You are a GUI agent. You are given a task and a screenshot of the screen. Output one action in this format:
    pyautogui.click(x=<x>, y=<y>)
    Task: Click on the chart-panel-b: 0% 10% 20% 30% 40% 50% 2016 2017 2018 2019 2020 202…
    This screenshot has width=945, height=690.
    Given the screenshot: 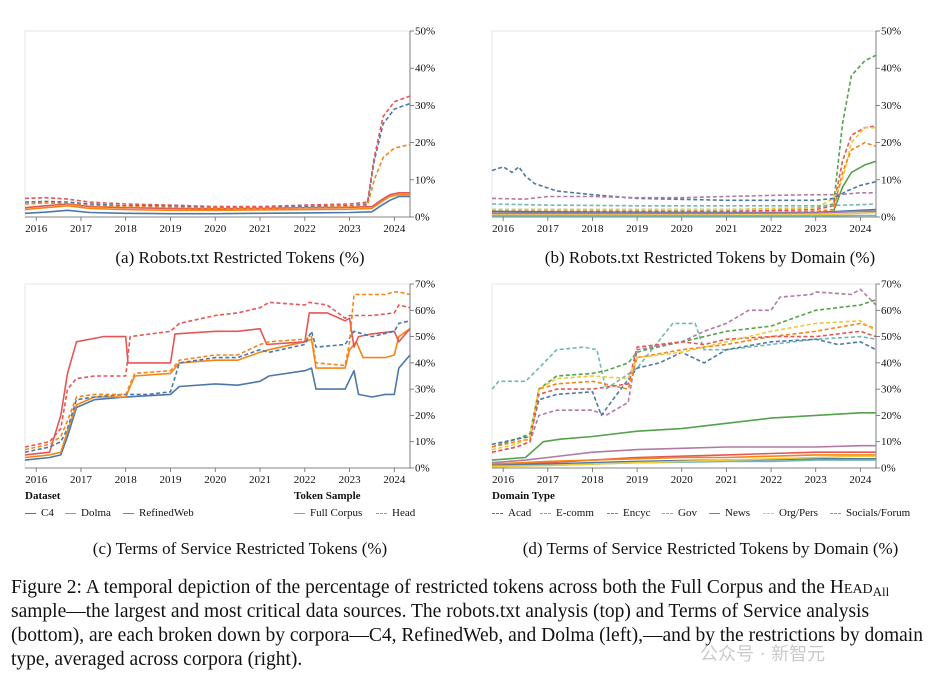 What is the action you would take?
    pyautogui.click(x=696, y=130)
    